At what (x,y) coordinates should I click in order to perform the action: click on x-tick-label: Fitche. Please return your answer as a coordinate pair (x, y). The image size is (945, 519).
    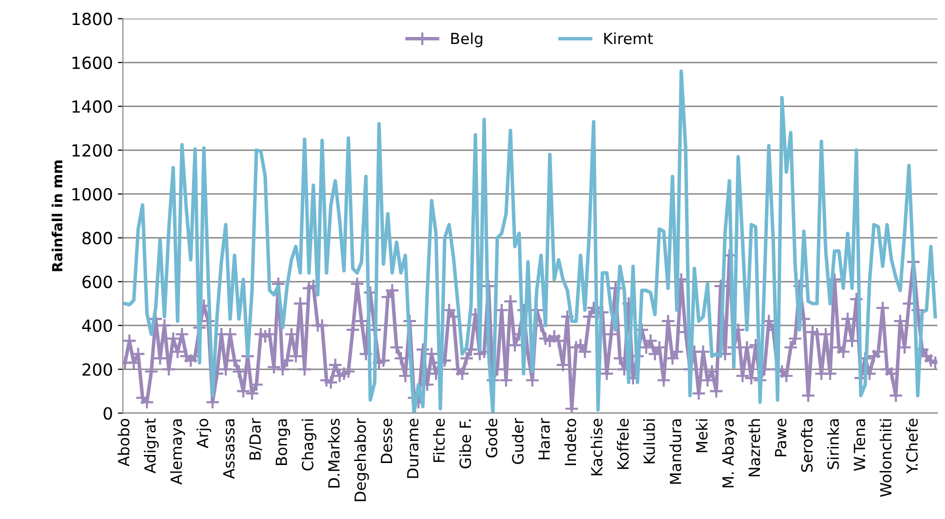
    Looking at the image, I should click on (438, 440).